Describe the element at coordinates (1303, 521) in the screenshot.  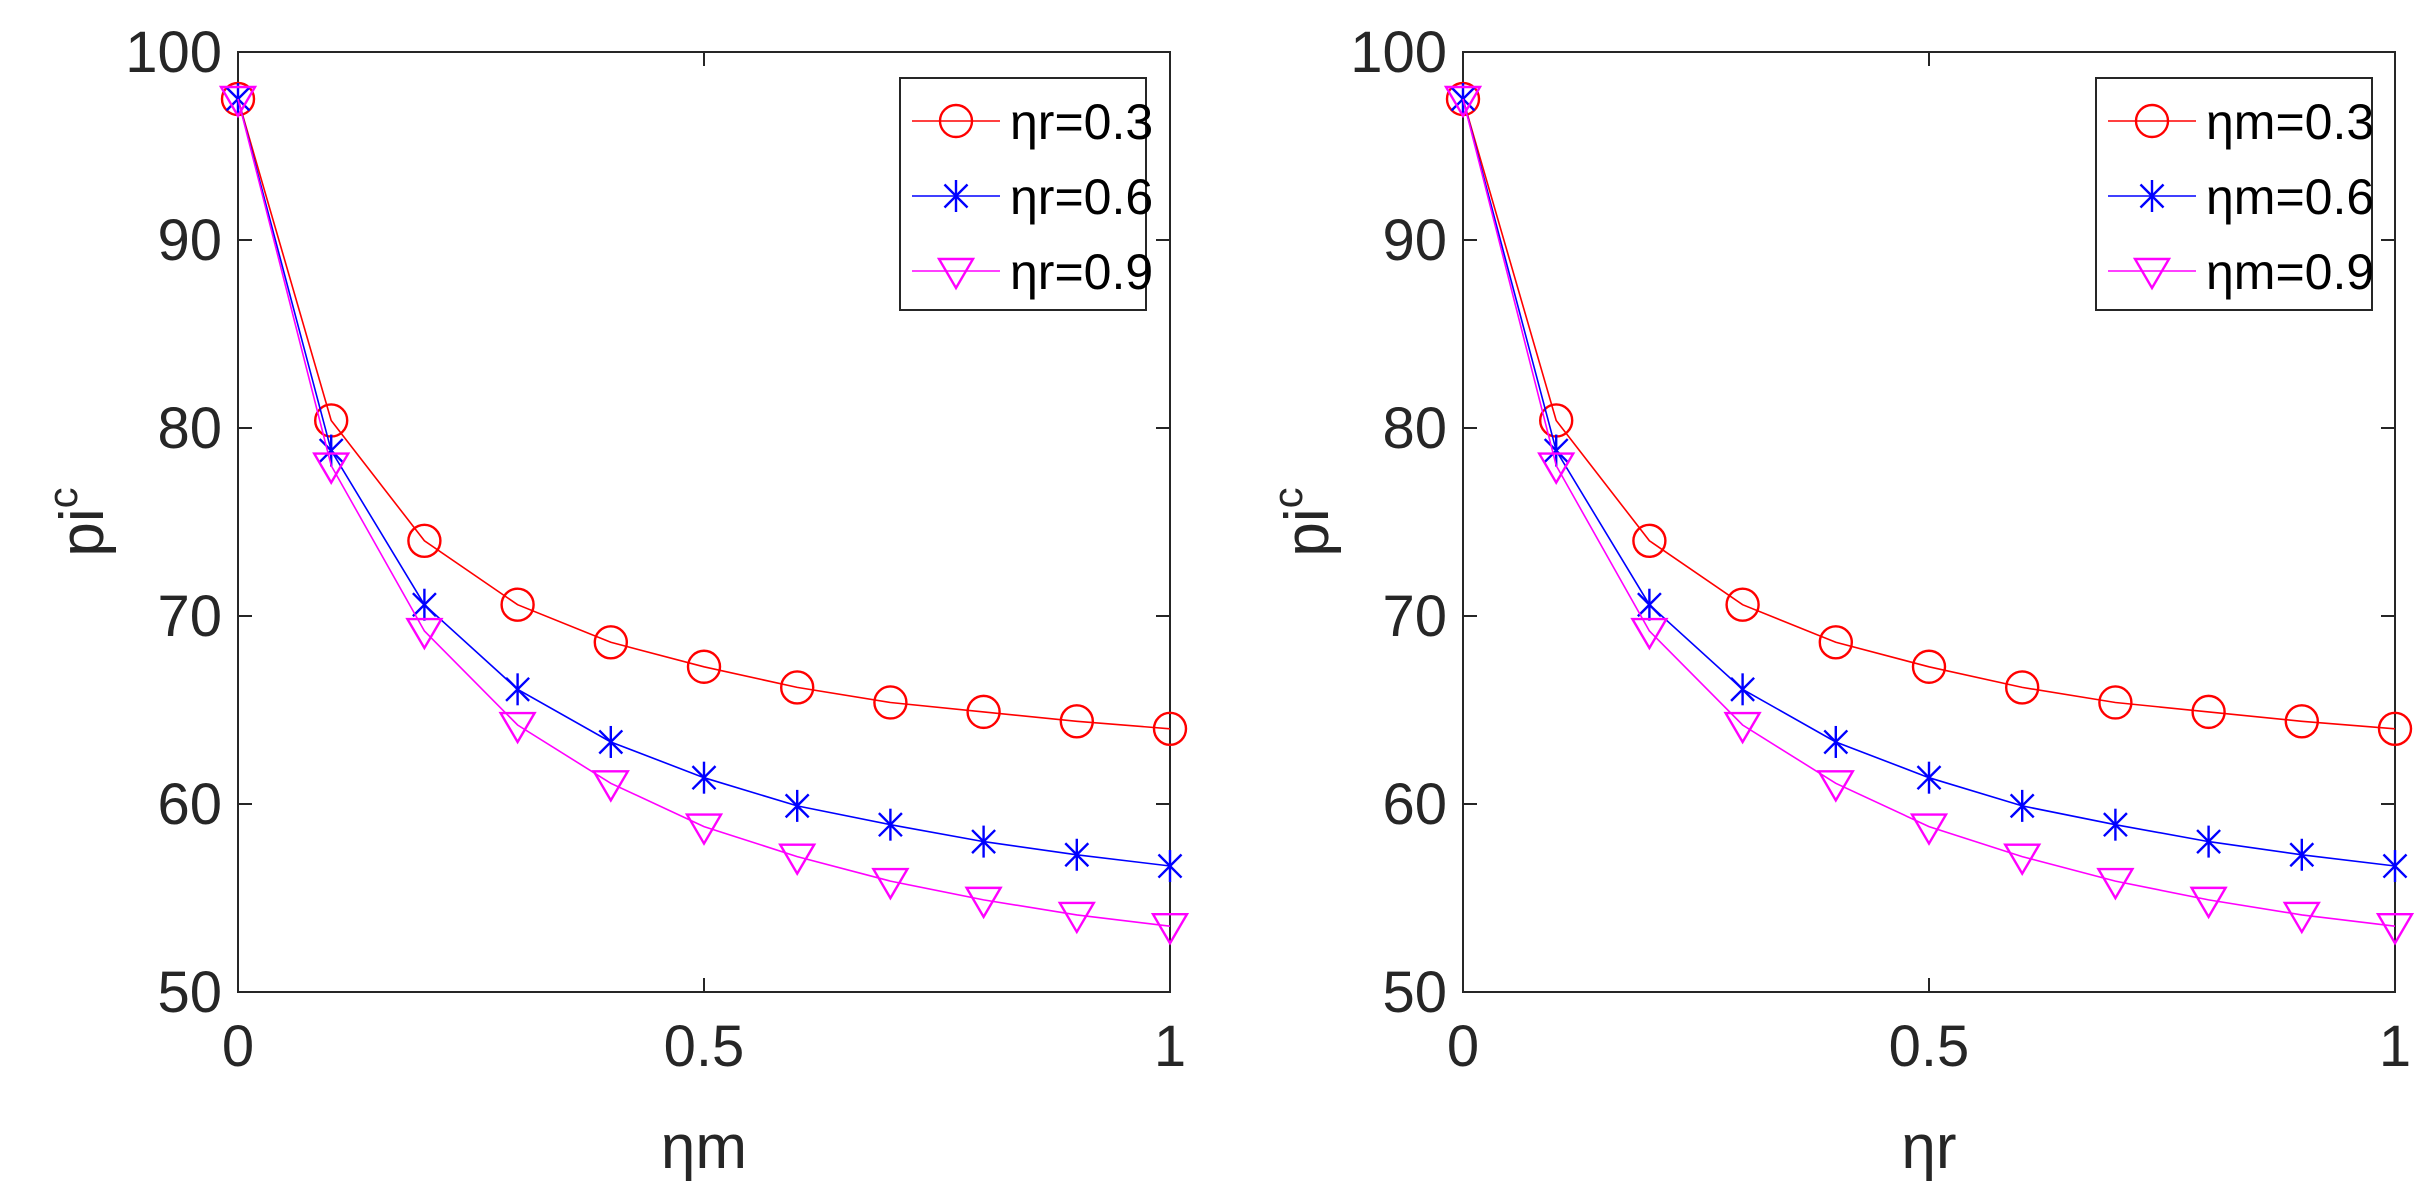
I see `y-axis-label: pic` at that location.